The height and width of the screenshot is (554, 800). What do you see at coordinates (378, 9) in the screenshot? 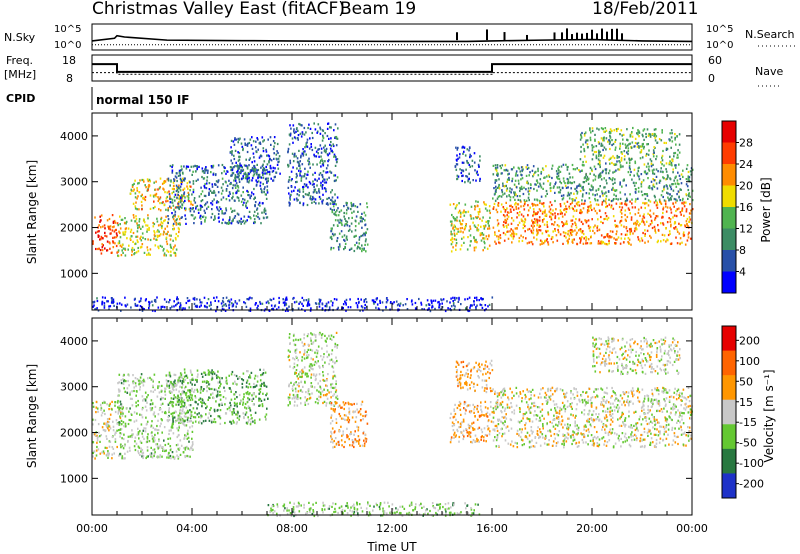
I see `beam-label: Beam 19` at bounding box center [378, 9].